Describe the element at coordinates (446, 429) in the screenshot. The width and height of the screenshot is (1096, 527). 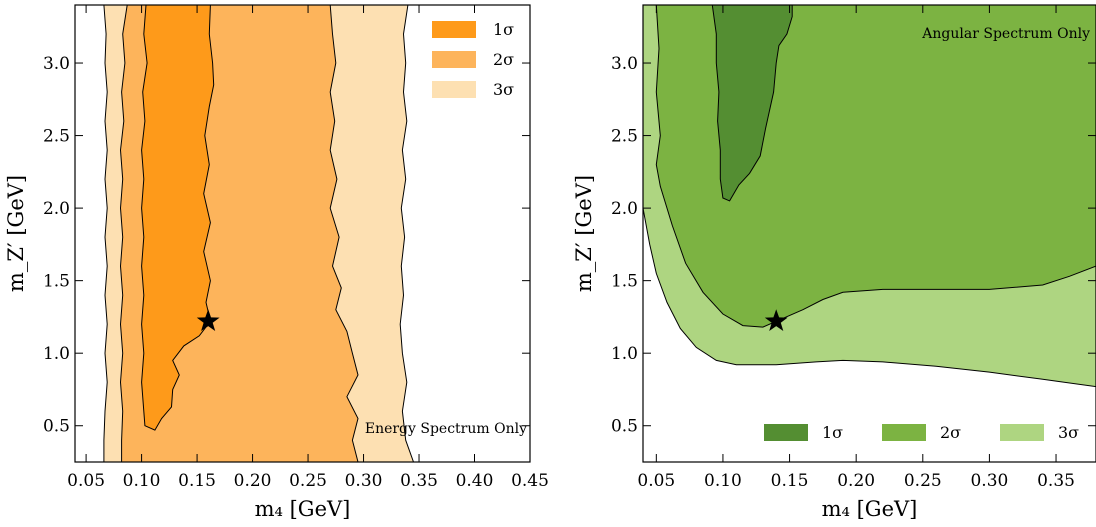
I see `panel-annotation: Energy Spectrum Only` at that location.